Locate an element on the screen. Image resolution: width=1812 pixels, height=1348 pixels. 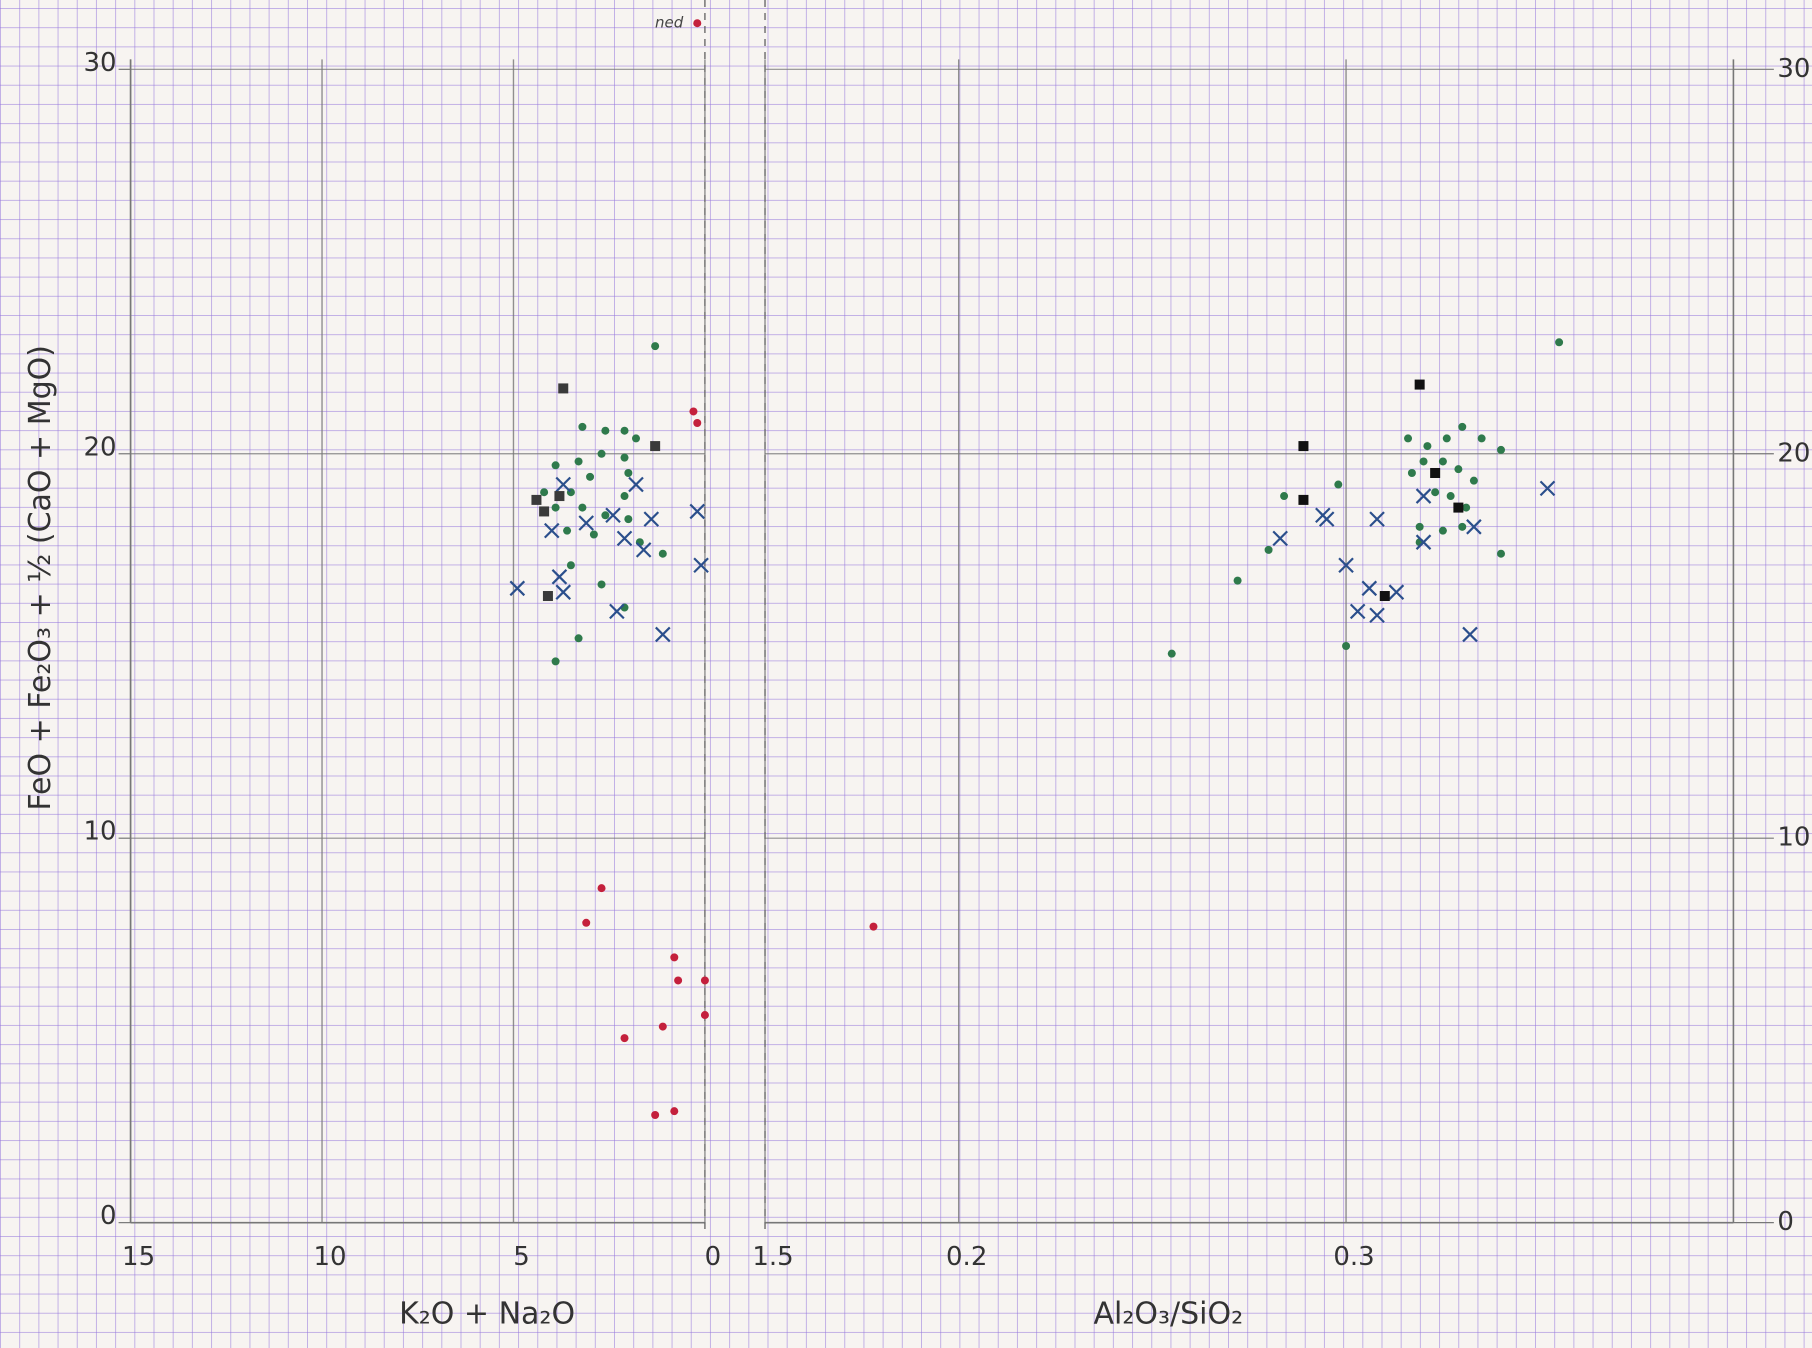
x-tick-label: 5 is located at coordinates (521, 1257).